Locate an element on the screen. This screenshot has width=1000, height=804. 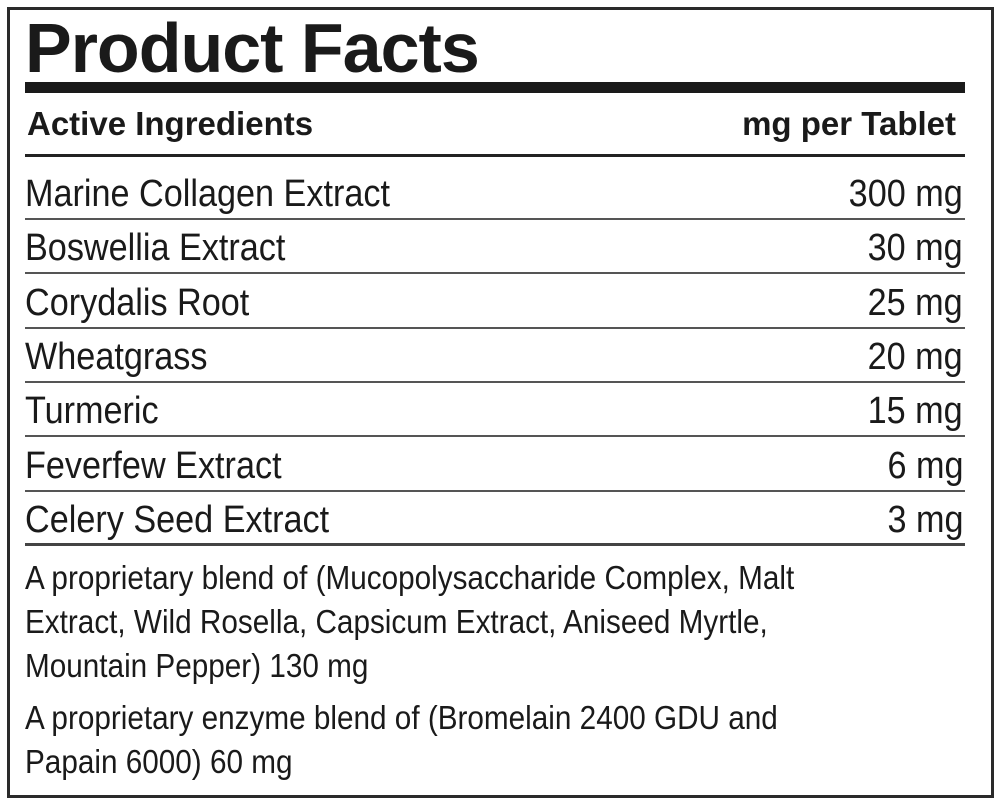
ingredient-name: Marine Collagen Extract is located at coordinates (207, 194).